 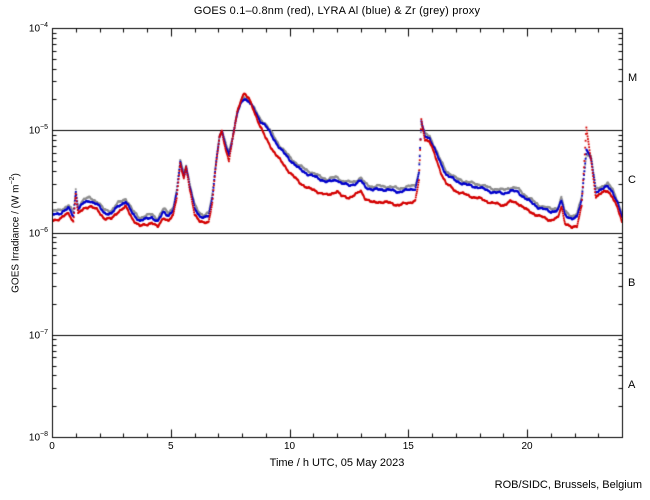 I want to click on flare-class-label-c: C, so click(x=632, y=180).